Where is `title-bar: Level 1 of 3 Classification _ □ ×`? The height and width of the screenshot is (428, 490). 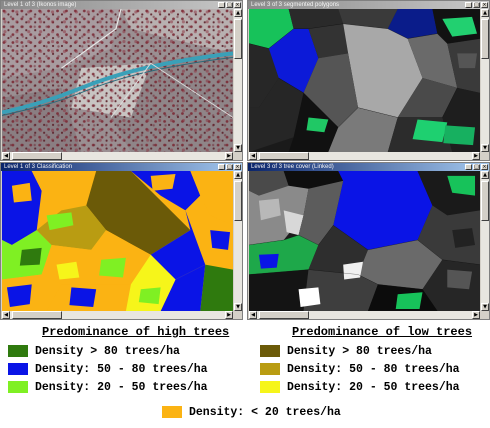
title-bar: Level 1 of 3 Classification _ □ × is located at coordinates (121, 167).